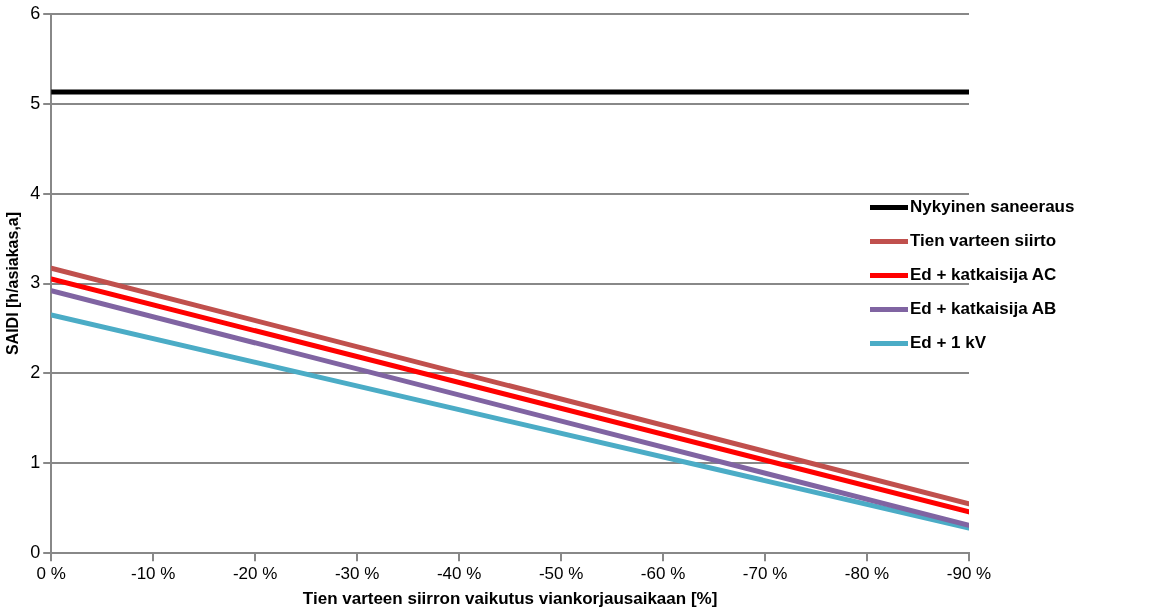  I want to click on x-tick-label: 0 %, so click(51, 574).